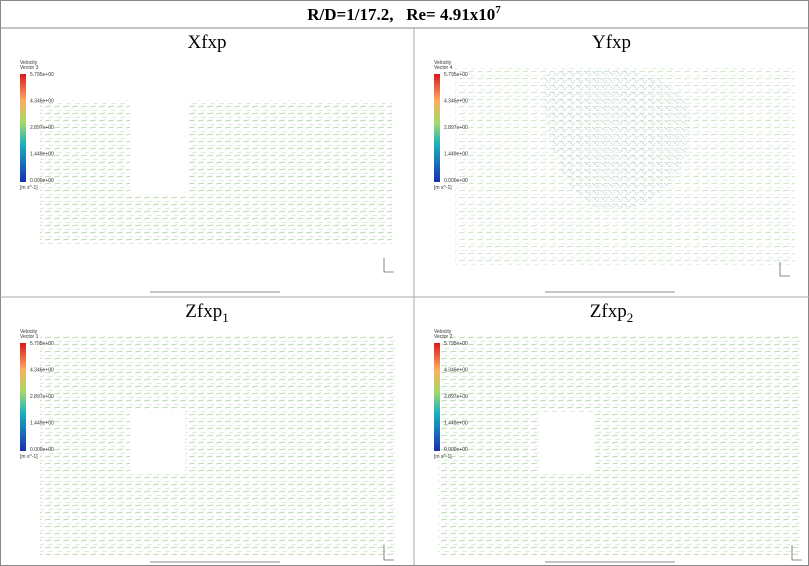  I want to click on legend-name: Vector 2, so click(443, 337).